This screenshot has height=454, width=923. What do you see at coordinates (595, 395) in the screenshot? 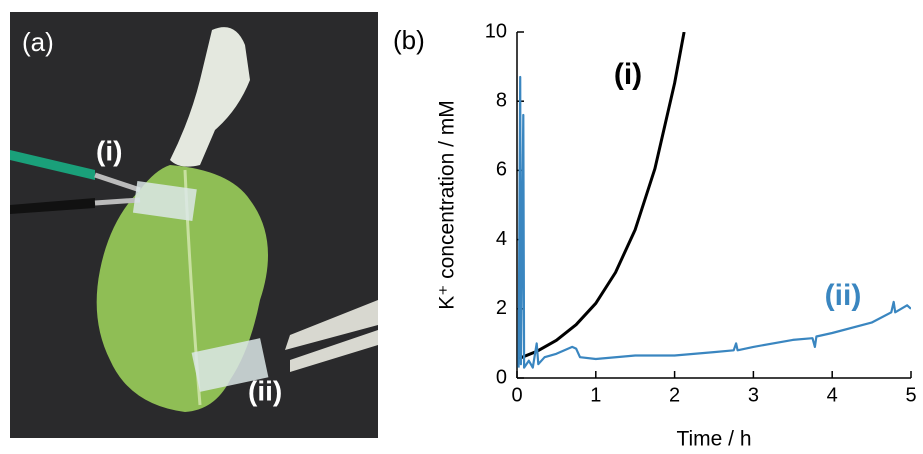
I see `x-tick-label: 1` at bounding box center [595, 395].